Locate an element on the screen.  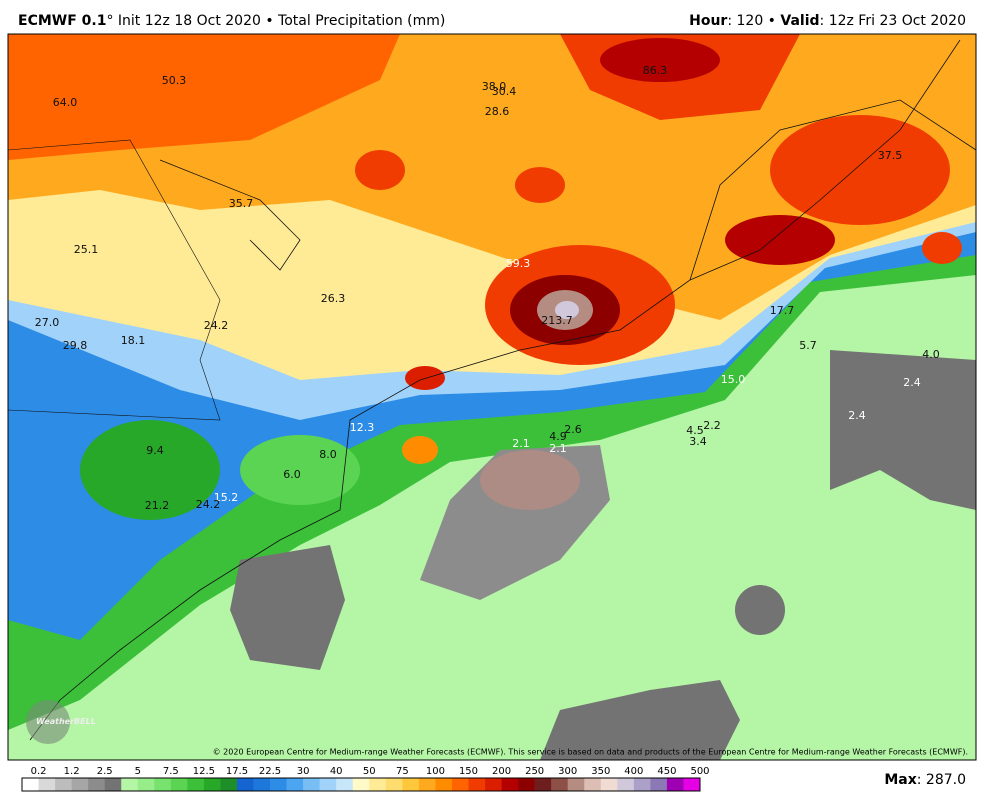
max-value: Max: 287.0 is located at coordinates (925, 780).